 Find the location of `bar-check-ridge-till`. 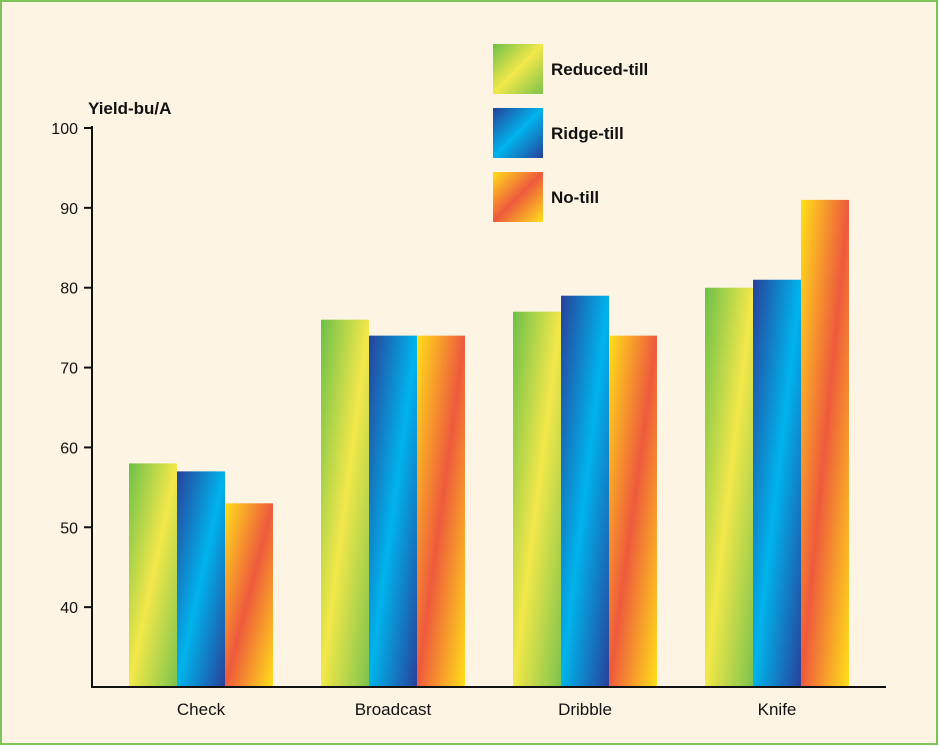

bar-check-ridge-till is located at coordinates (201, 579).